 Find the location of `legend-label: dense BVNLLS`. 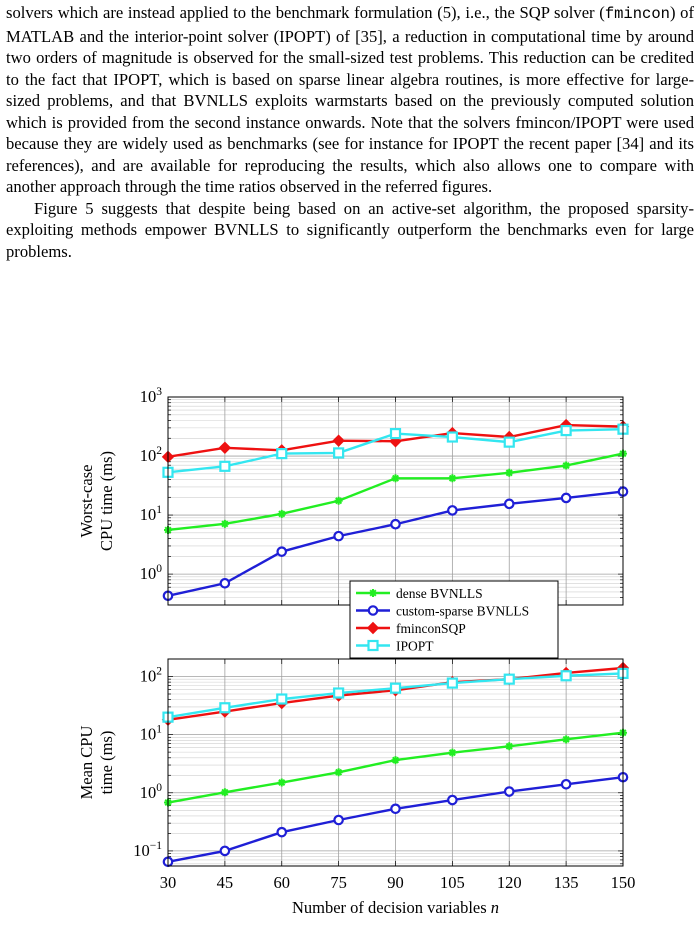

legend-label: dense BVNLLS is located at coordinates (439, 593).